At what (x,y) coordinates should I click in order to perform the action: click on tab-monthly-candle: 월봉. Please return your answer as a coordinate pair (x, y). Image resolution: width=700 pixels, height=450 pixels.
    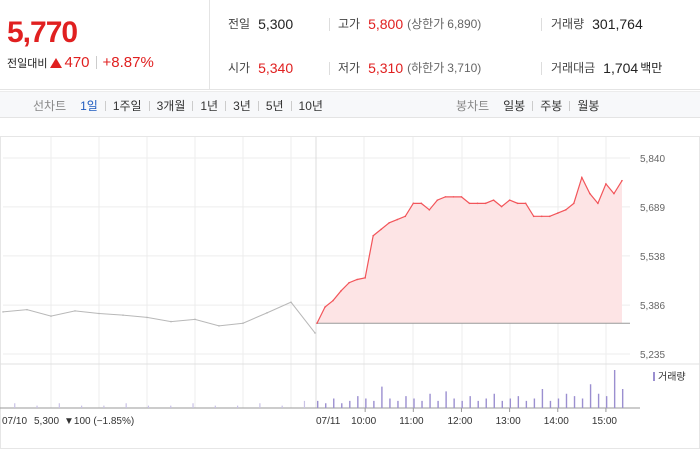
    Looking at the image, I should click on (588, 106).